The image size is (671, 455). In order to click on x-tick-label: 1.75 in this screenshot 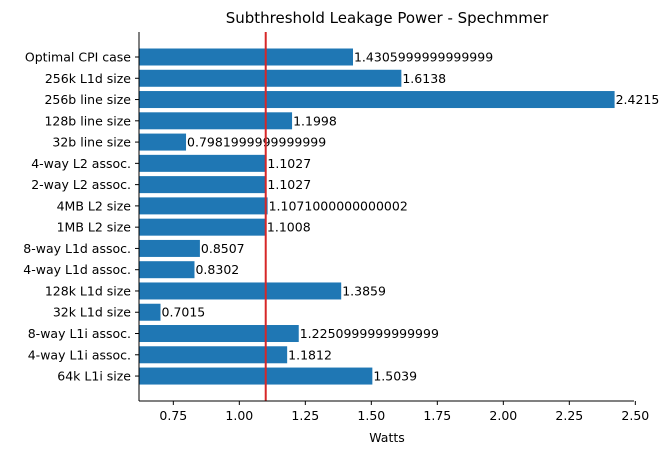, I will do `click(437, 415)`.